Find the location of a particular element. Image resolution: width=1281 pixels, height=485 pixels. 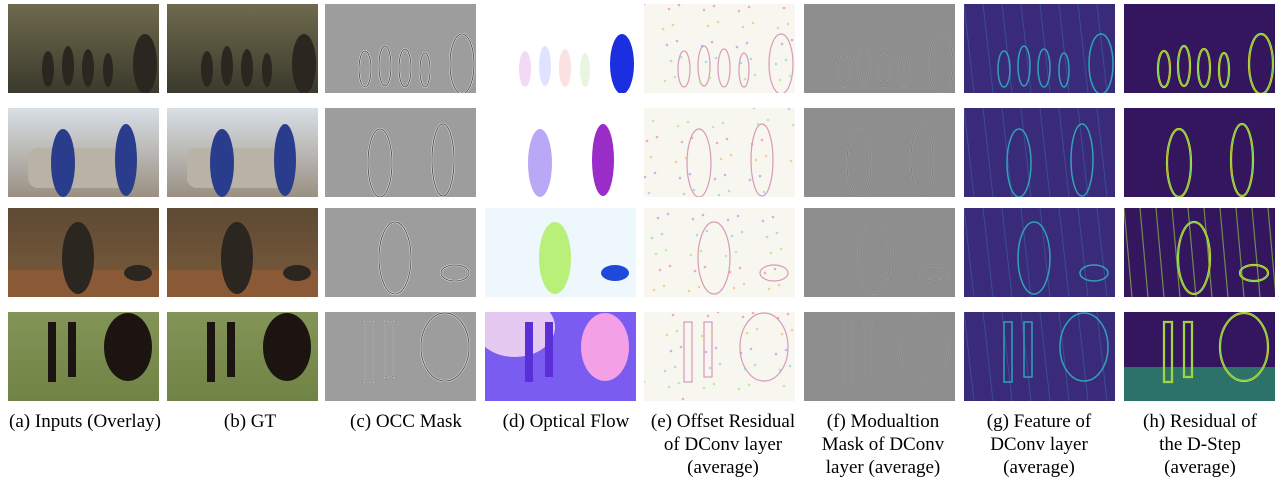

caption-line: (a) Inputs (Overlay) is located at coordinates (85, 421).